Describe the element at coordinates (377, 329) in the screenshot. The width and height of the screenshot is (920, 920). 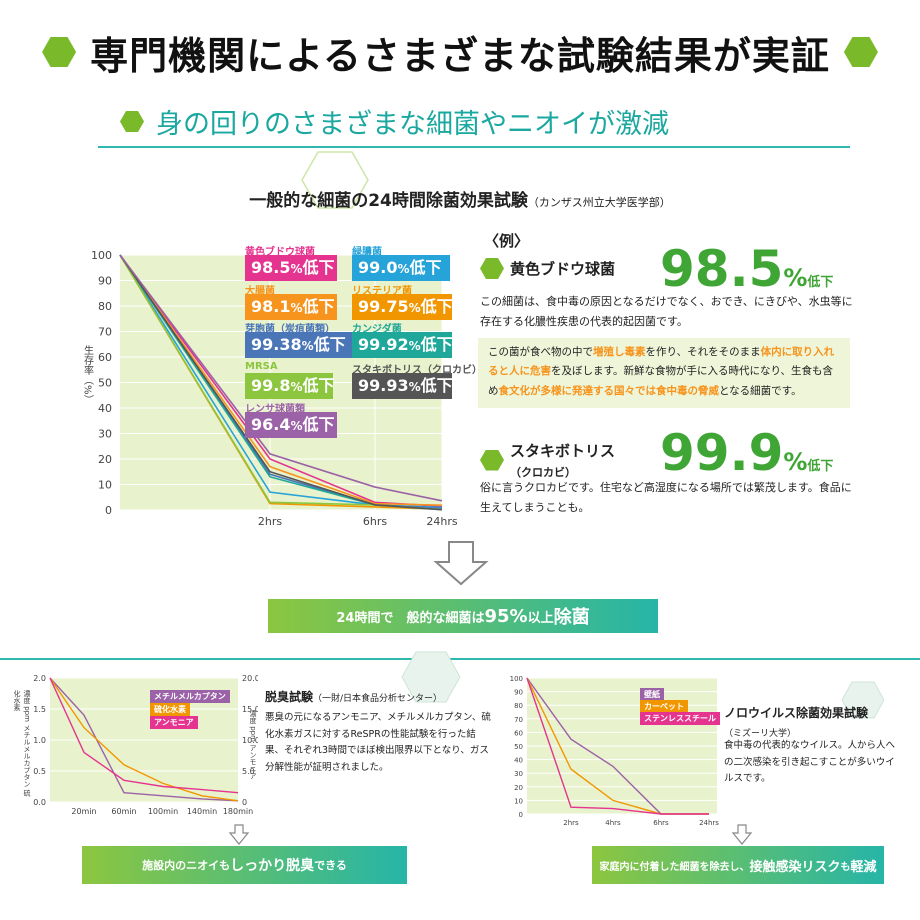
I see `badge-label-5: カンジダ菌` at that location.